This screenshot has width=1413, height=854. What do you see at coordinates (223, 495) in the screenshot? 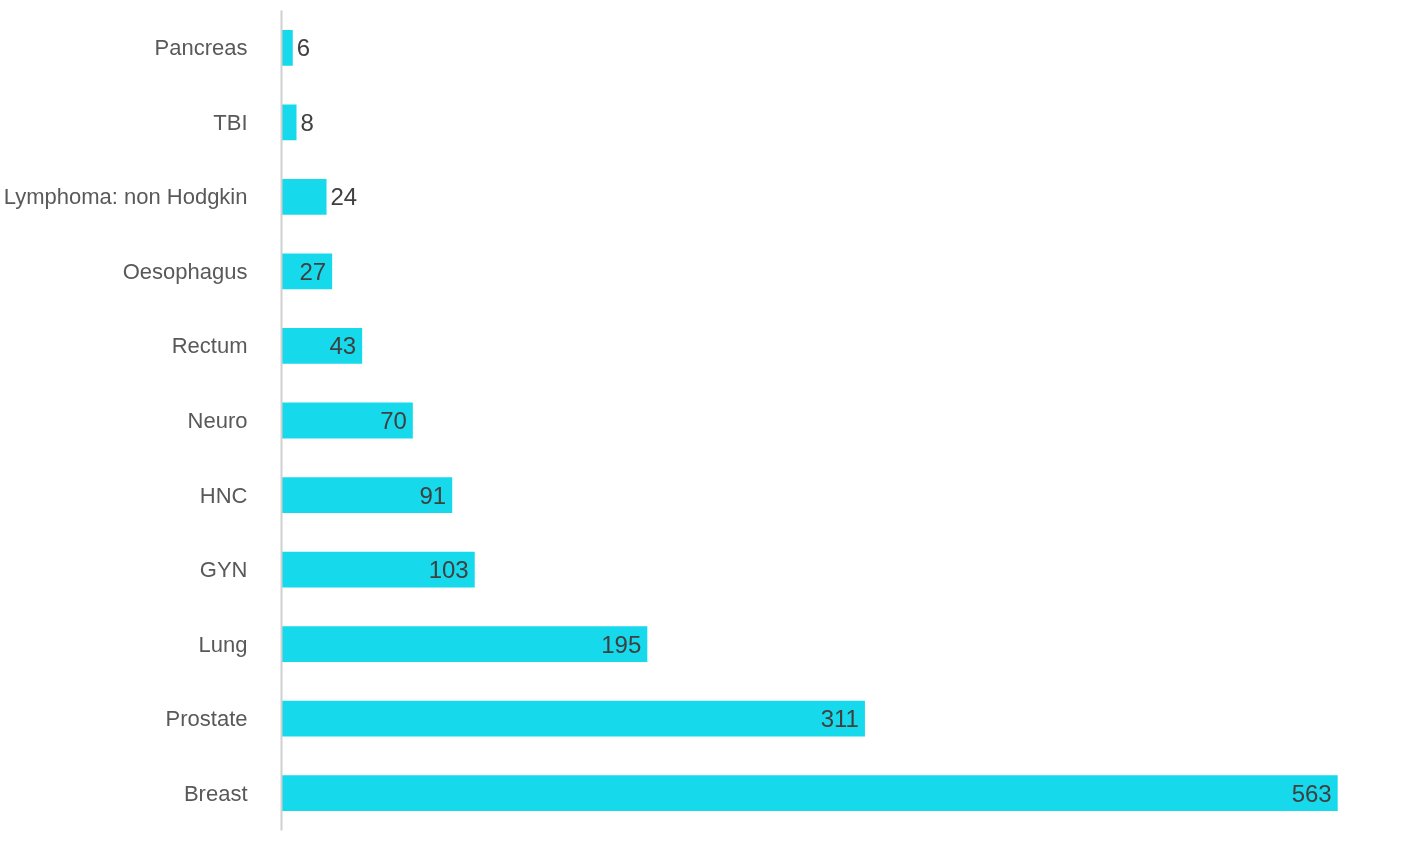
I see `y-tick-label: HNC` at bounding box center [223, 495].